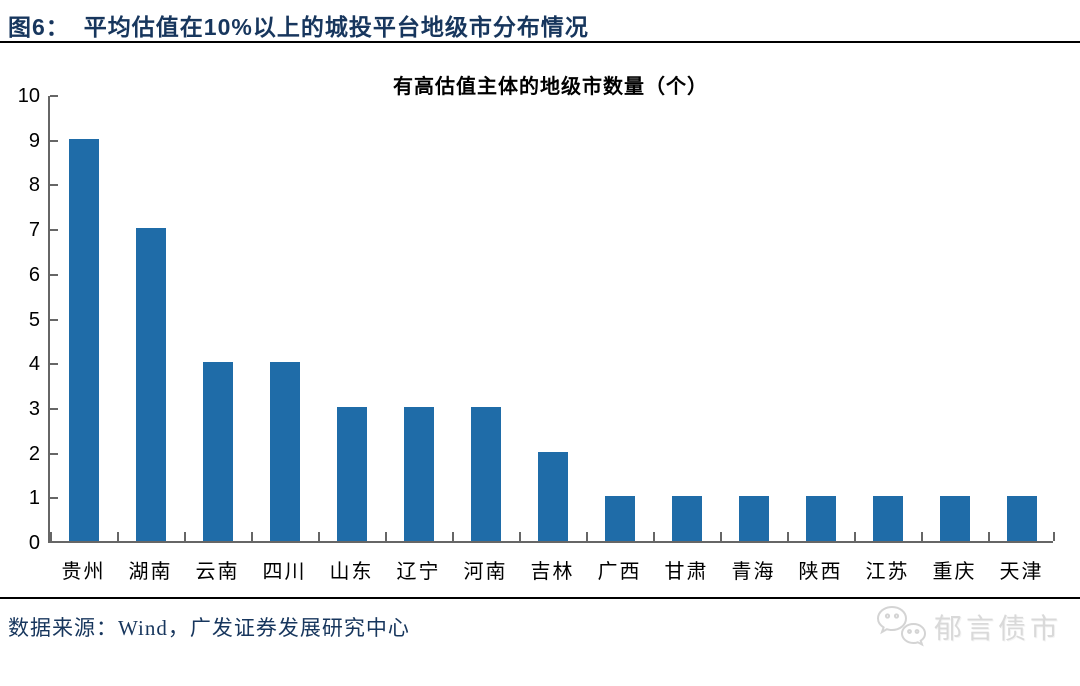  Describe the element at coordinates (485, 572) in the screenshot. I see `x-axis-label: 河南` at that location.